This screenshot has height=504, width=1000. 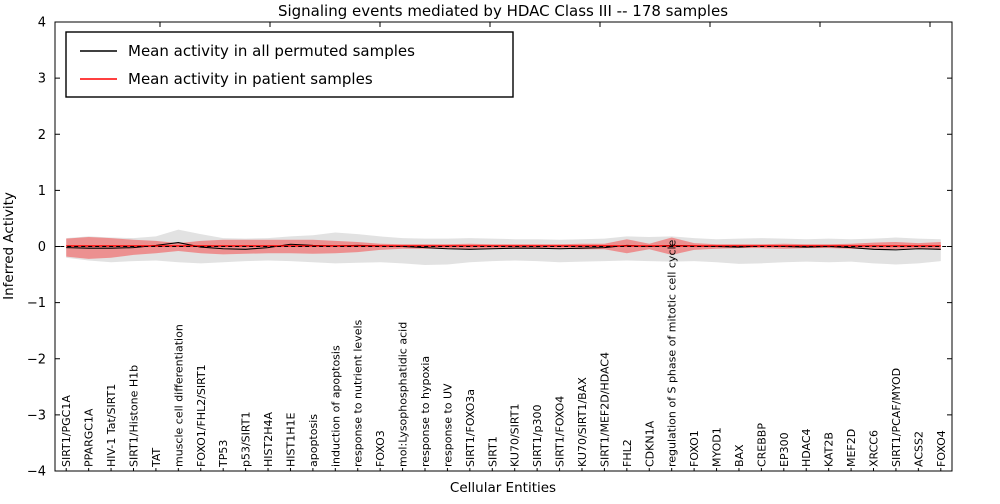 I want to click on y-tick-label: 1, so click(x=42, y=191).